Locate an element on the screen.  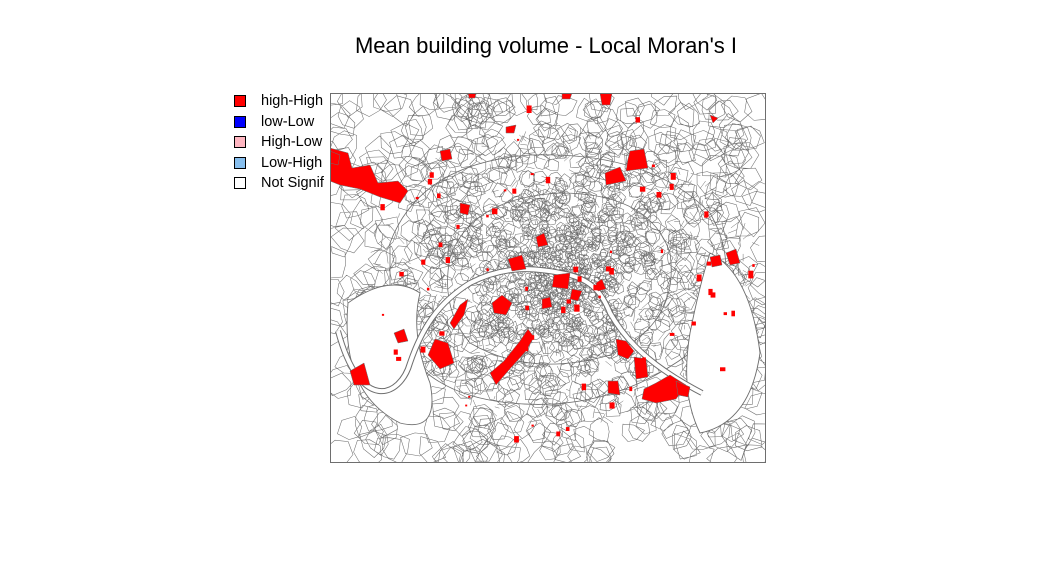
seine-river is located at coordinates (519, 331).